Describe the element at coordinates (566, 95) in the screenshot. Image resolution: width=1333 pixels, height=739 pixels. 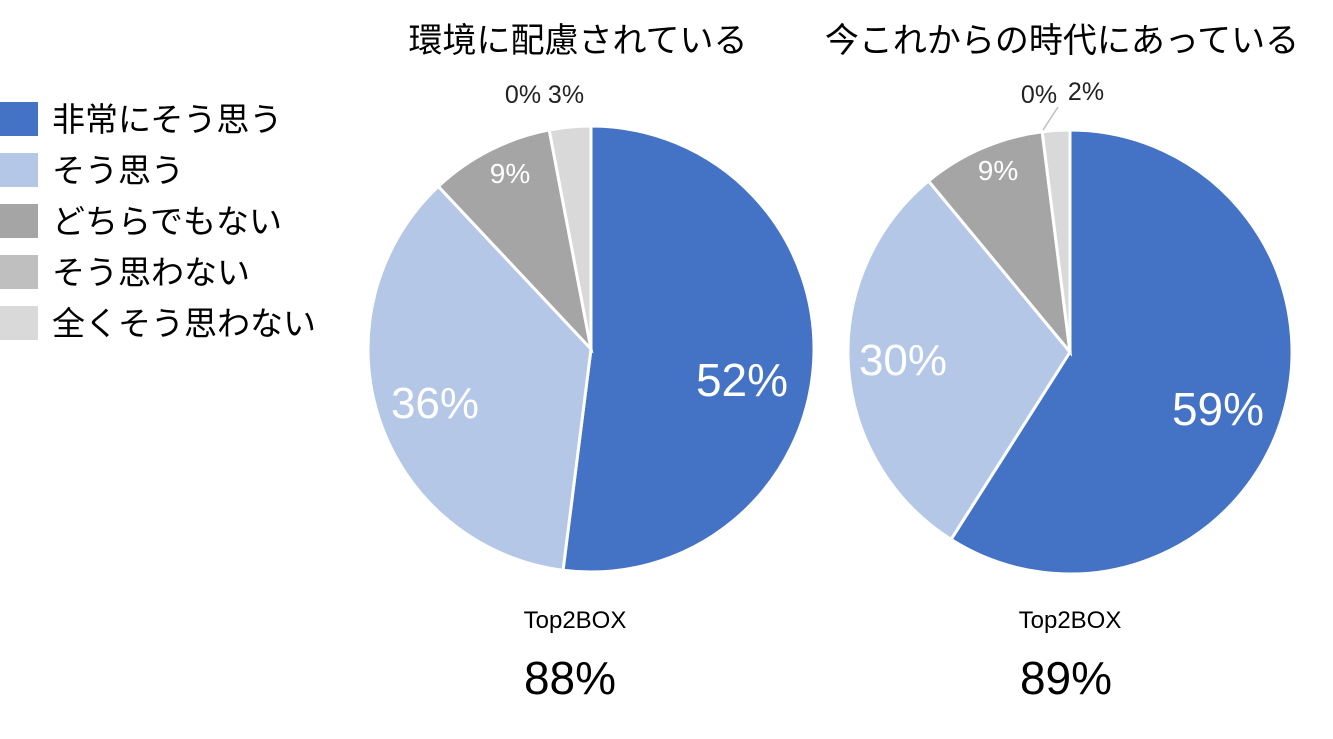
I see `data-label: 3%` at that location.